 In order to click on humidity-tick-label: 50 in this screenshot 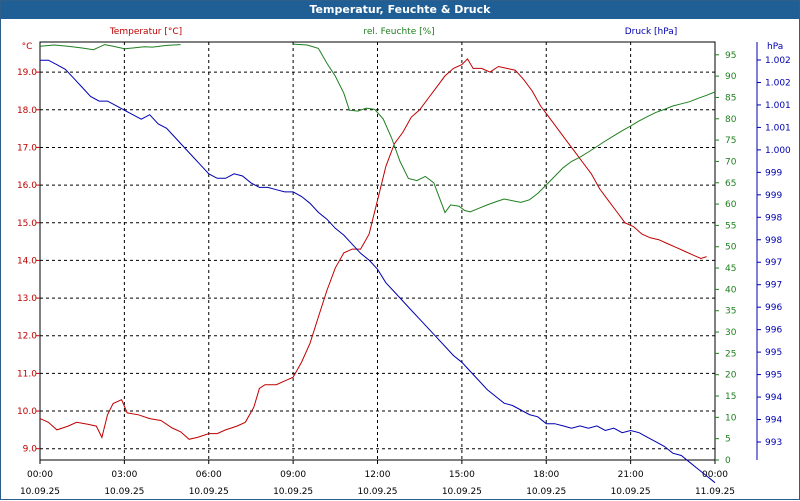, I will do `click(731, 248)`.